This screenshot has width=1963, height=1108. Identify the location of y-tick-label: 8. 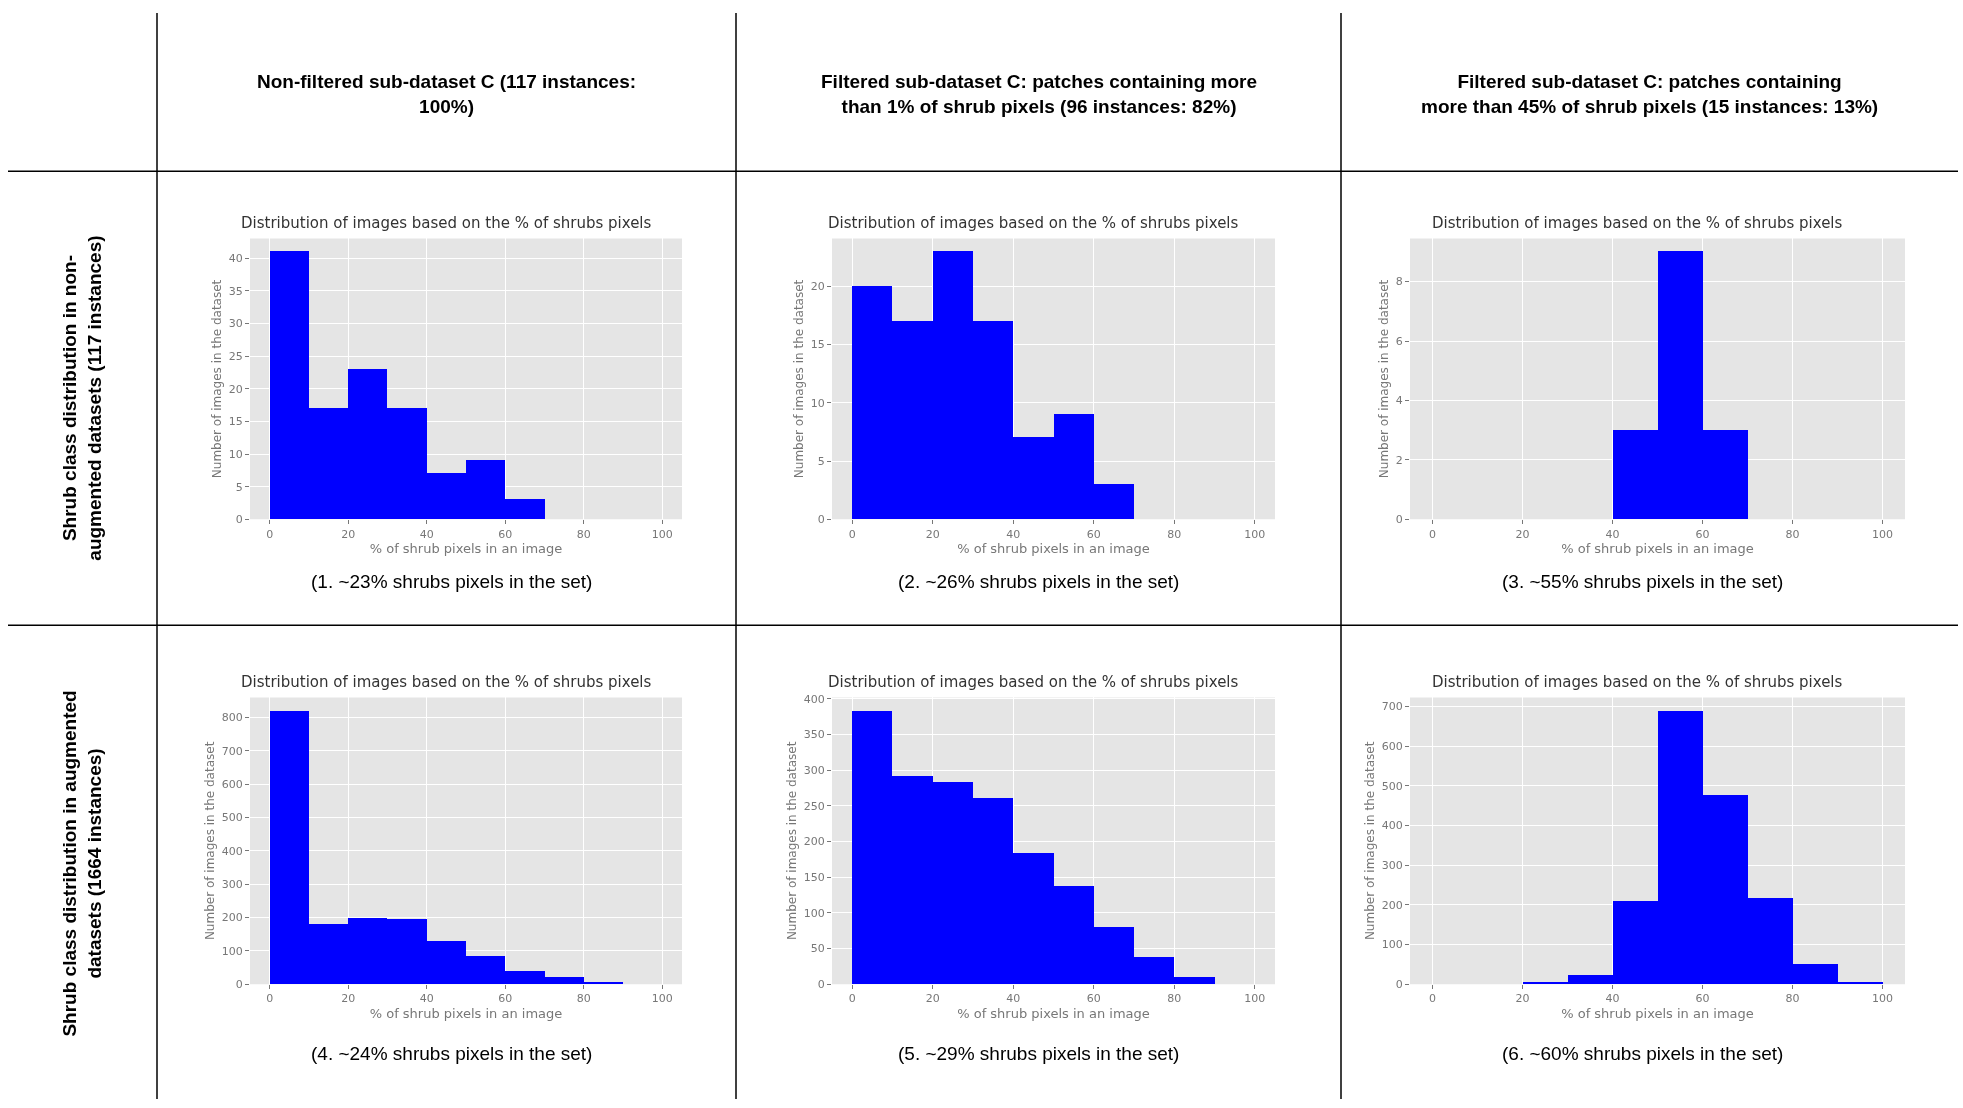
(1399, 282).